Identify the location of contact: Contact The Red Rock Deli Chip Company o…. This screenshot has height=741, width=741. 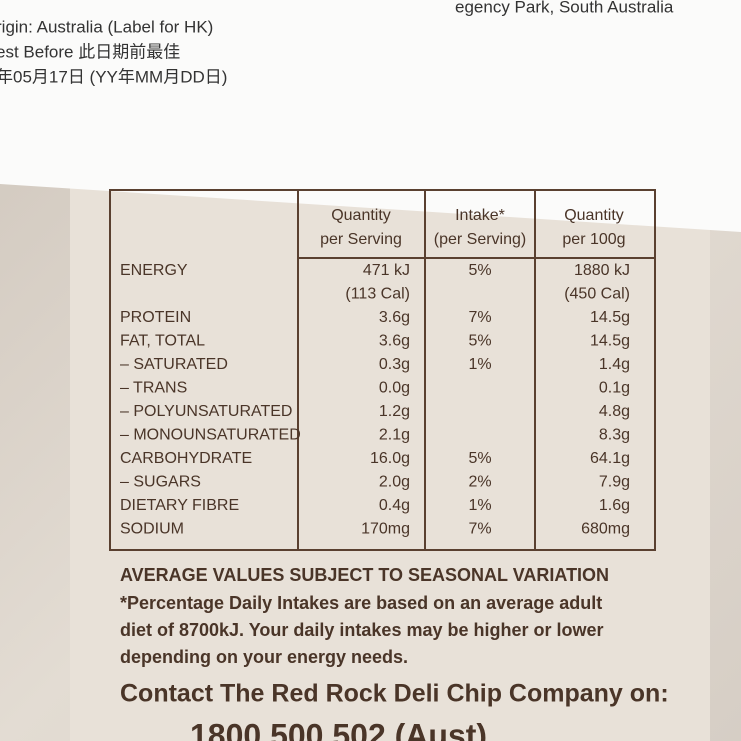
(394, 694).